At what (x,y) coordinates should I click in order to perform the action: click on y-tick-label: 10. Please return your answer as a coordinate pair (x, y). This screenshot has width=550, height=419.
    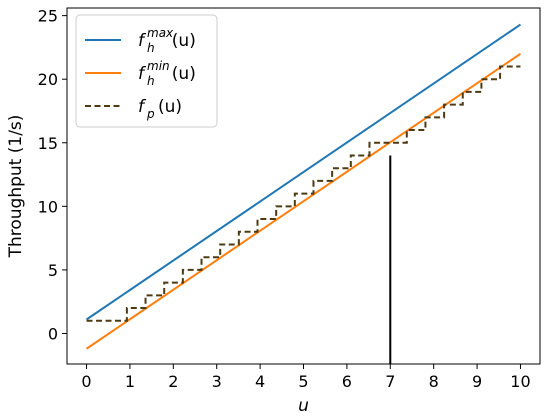
    Looking at the image, I should click on (48, 206).